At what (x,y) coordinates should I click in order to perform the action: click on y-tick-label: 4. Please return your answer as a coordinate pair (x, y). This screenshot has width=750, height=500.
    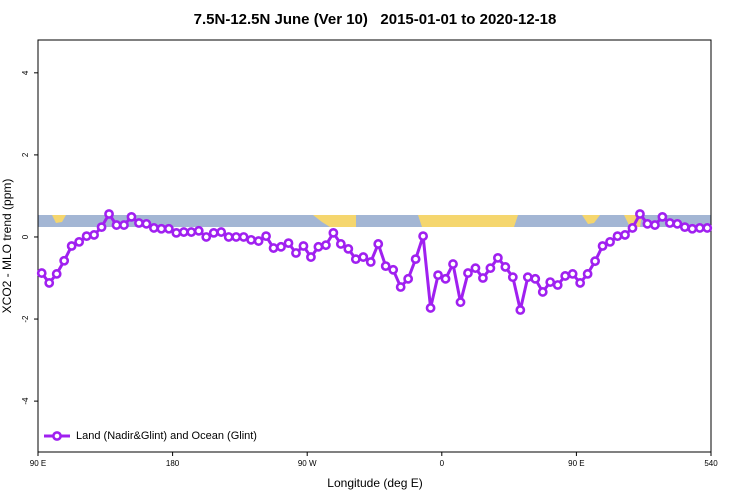
    Looking at the image, I should click on (25, 72).